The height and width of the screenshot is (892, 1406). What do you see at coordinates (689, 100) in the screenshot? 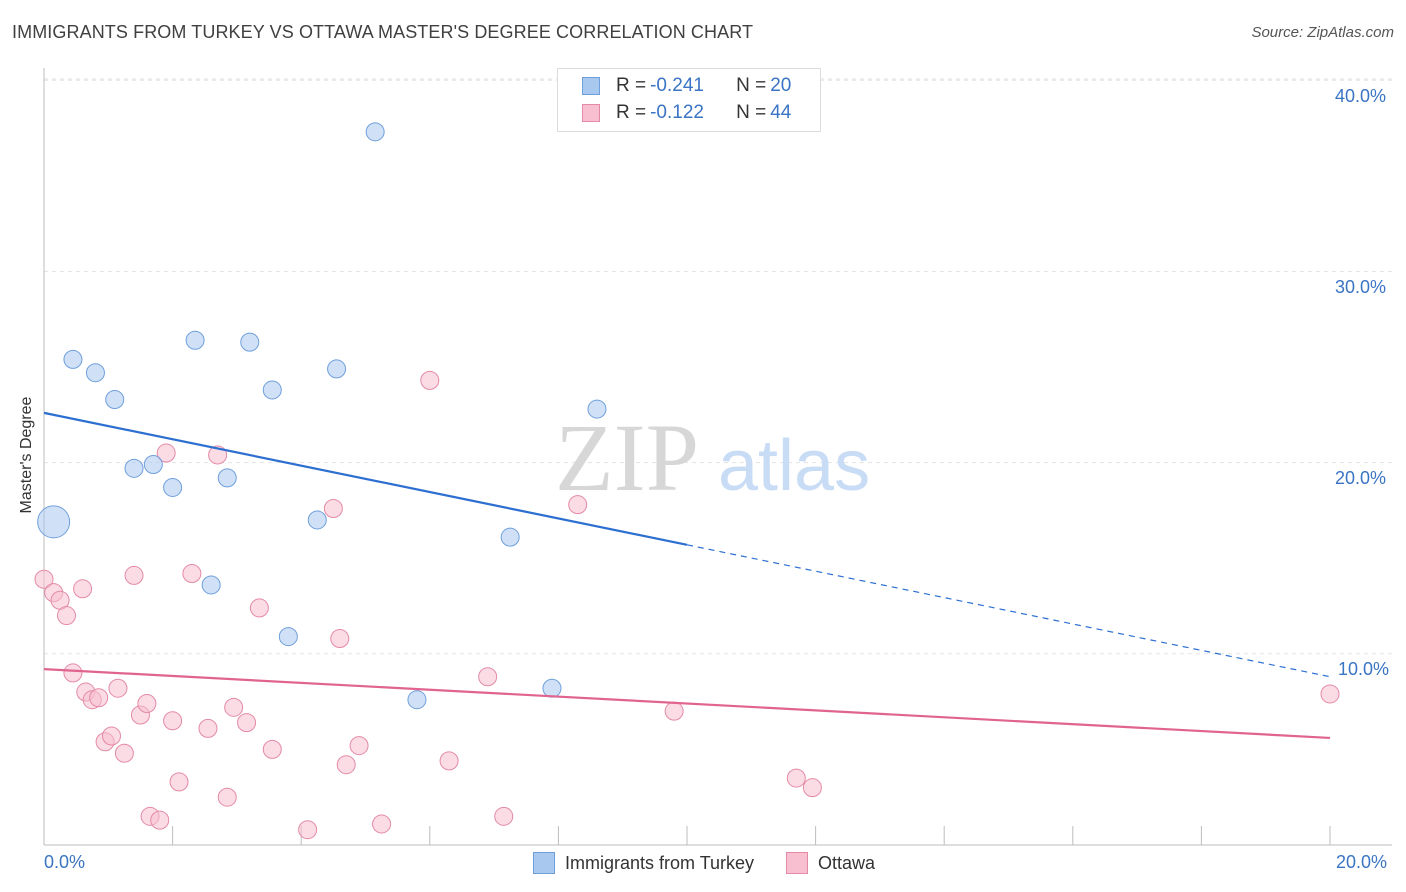
I see `stats-legend: R = -0.241 N = 20 R = -0.122 N = 44` at bounding box center [689, 100].